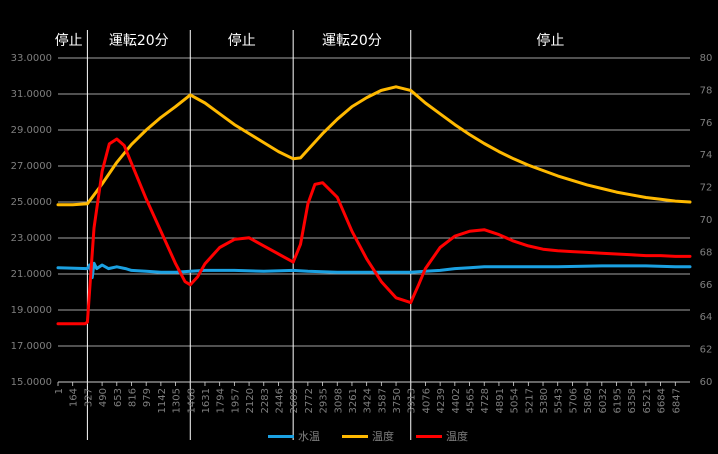  What do you see at coordinates (31, 310) in the screenshot?
I see `left-tick-label: 19.0000` at bounding box center [31, 310].